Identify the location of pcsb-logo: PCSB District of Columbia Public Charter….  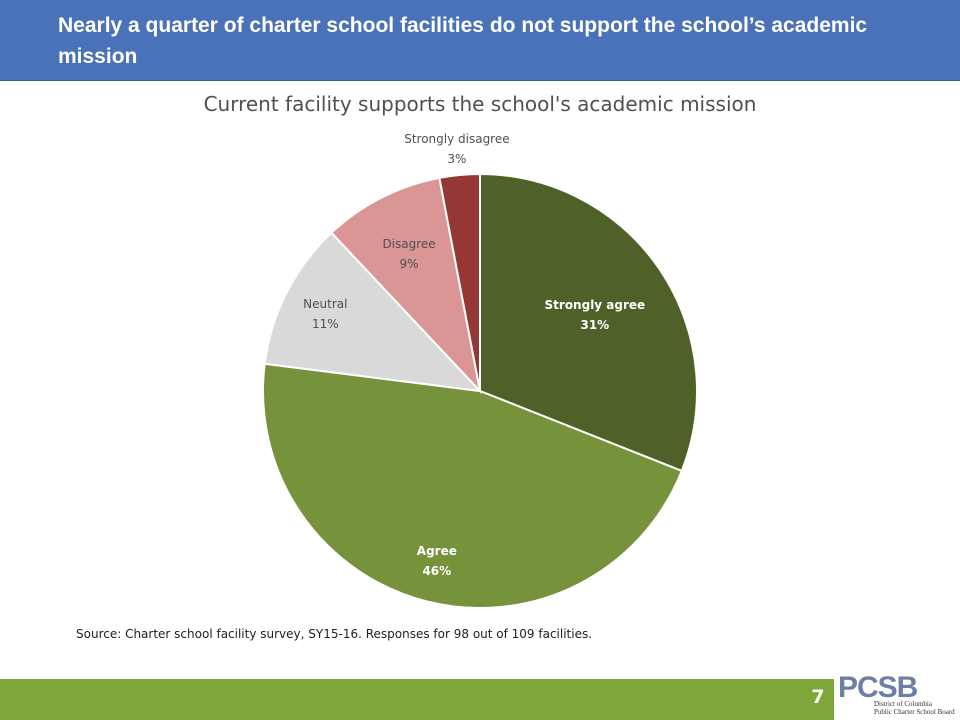
(897, 696).